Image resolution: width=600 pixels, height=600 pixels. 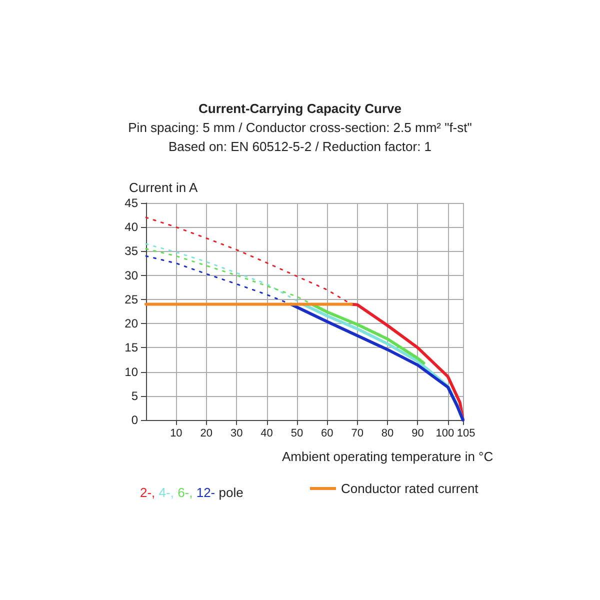 I want to click on x-tick-label: 40, so click(x=266, y=434).